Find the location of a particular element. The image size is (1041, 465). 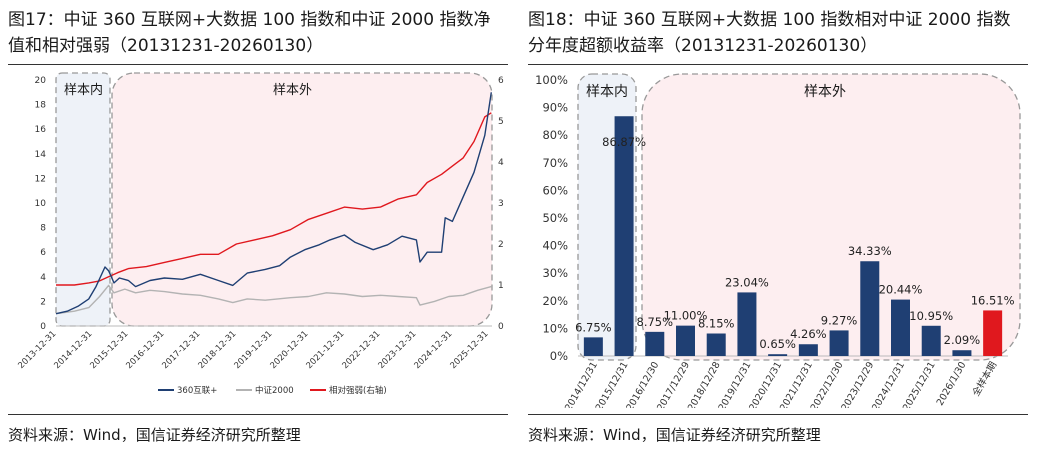

legend-label-1: 360互联+ is located at coordinates (197, 391).